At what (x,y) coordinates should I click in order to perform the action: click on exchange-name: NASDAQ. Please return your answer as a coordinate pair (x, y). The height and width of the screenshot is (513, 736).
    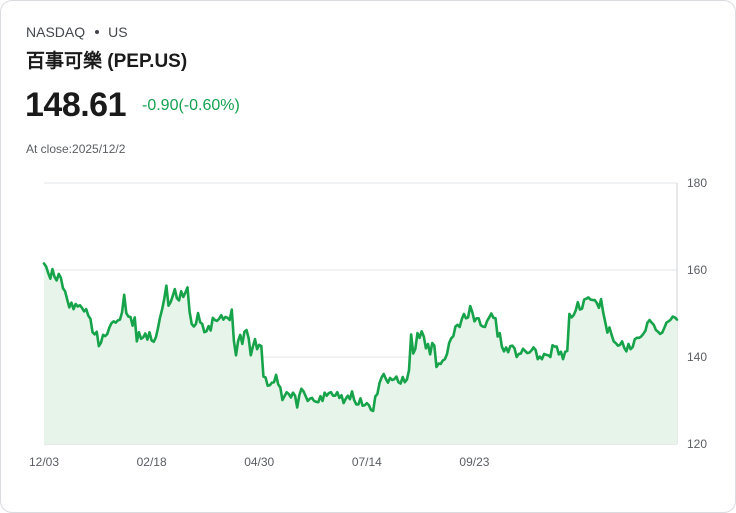
    Looking at the image, I should click on (56, 32).